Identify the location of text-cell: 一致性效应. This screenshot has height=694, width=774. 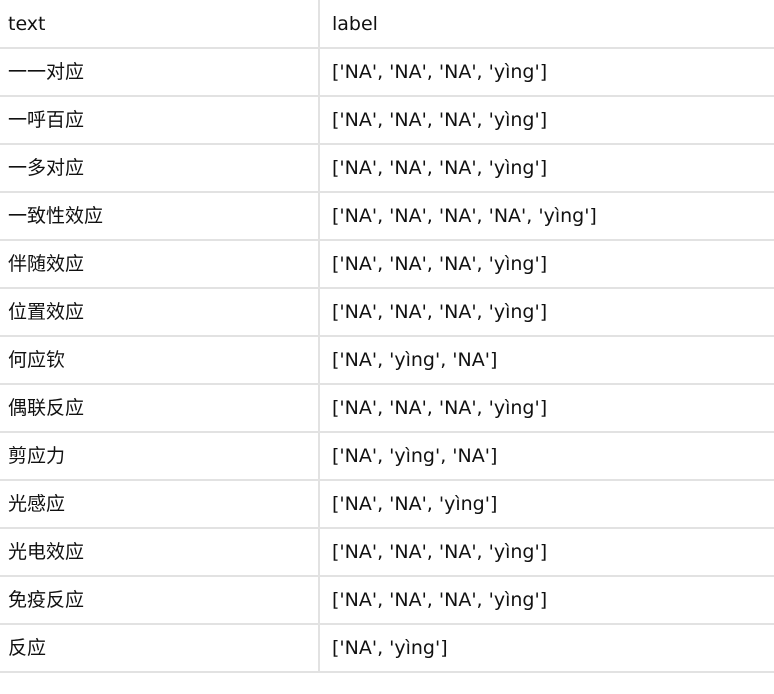
(160, 216).